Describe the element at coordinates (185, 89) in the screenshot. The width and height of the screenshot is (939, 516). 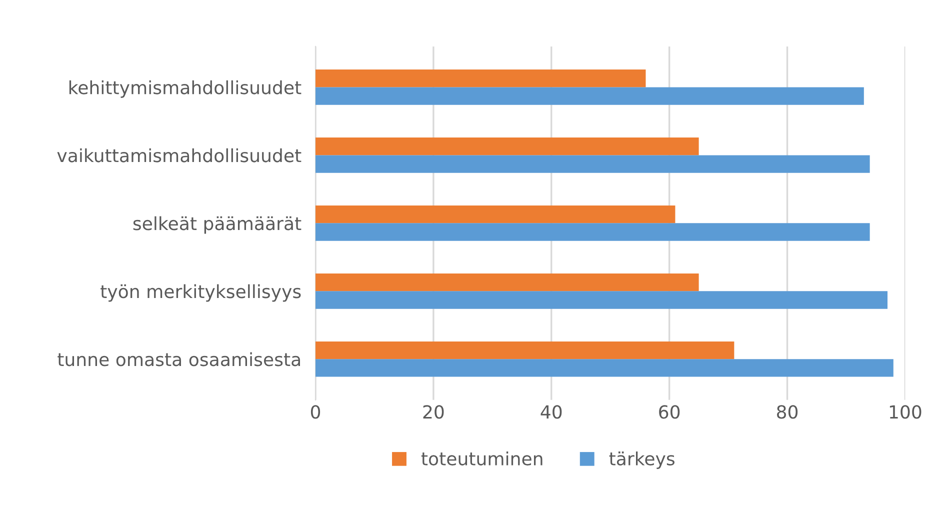
I see `y-tick-label: kehittymismahdollisuudet` at that location.